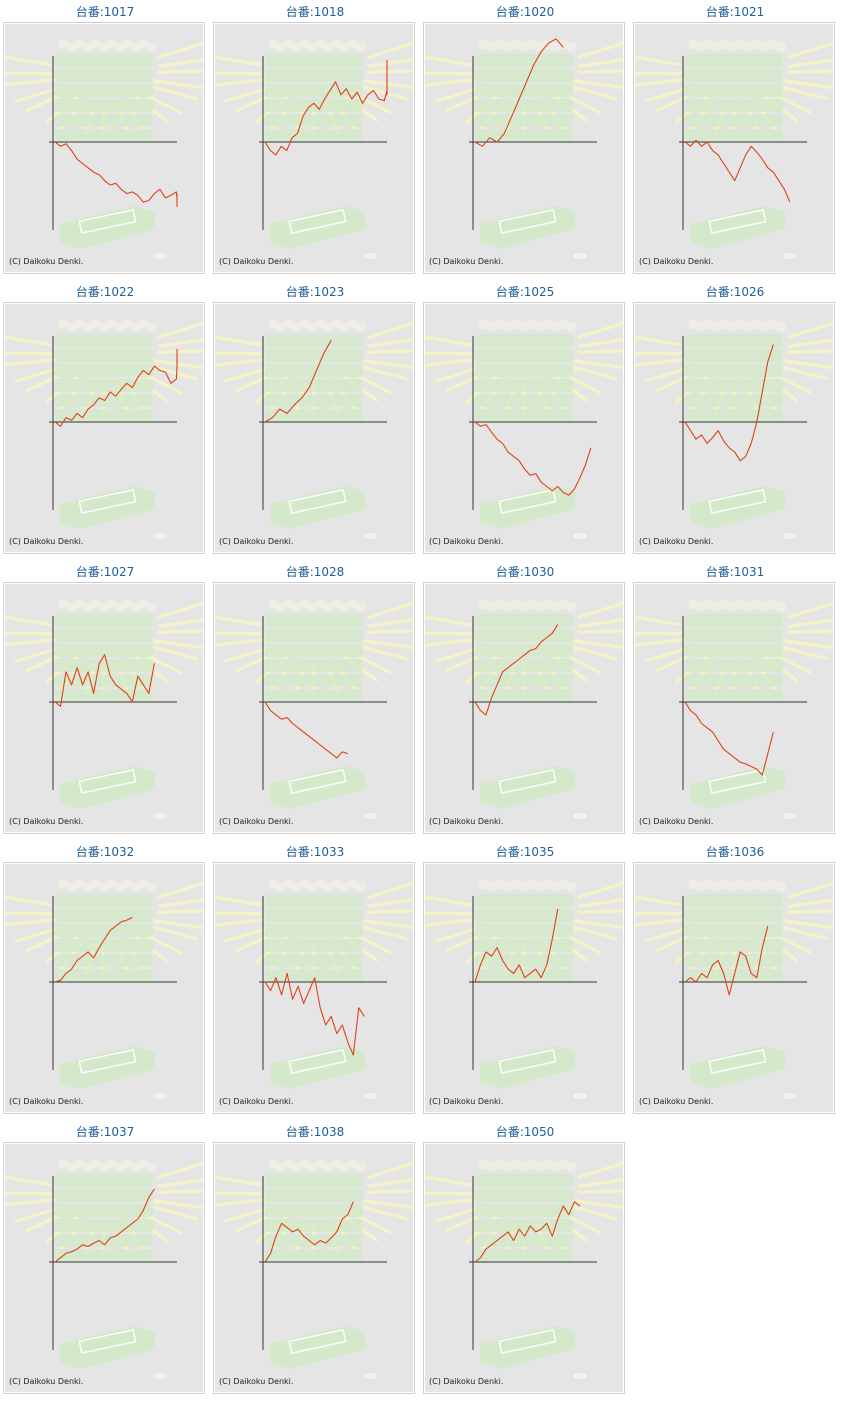 The width and height of the screenshot is (841, 1401). I want to click on machine-number-link: 台番:1021, so click(735, 12).